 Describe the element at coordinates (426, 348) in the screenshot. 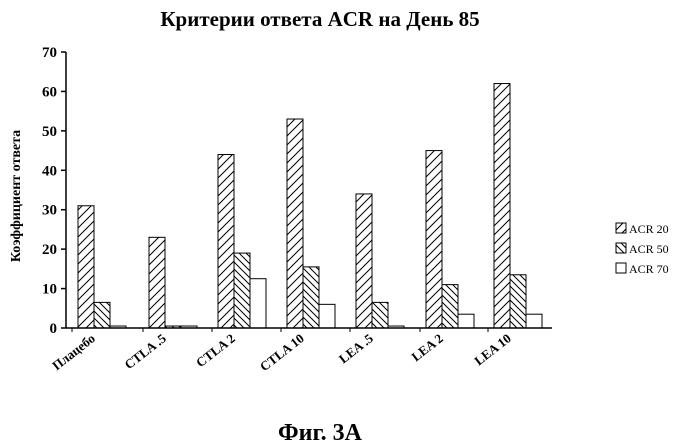

I see `x-category-label: LEA 2` at that location.